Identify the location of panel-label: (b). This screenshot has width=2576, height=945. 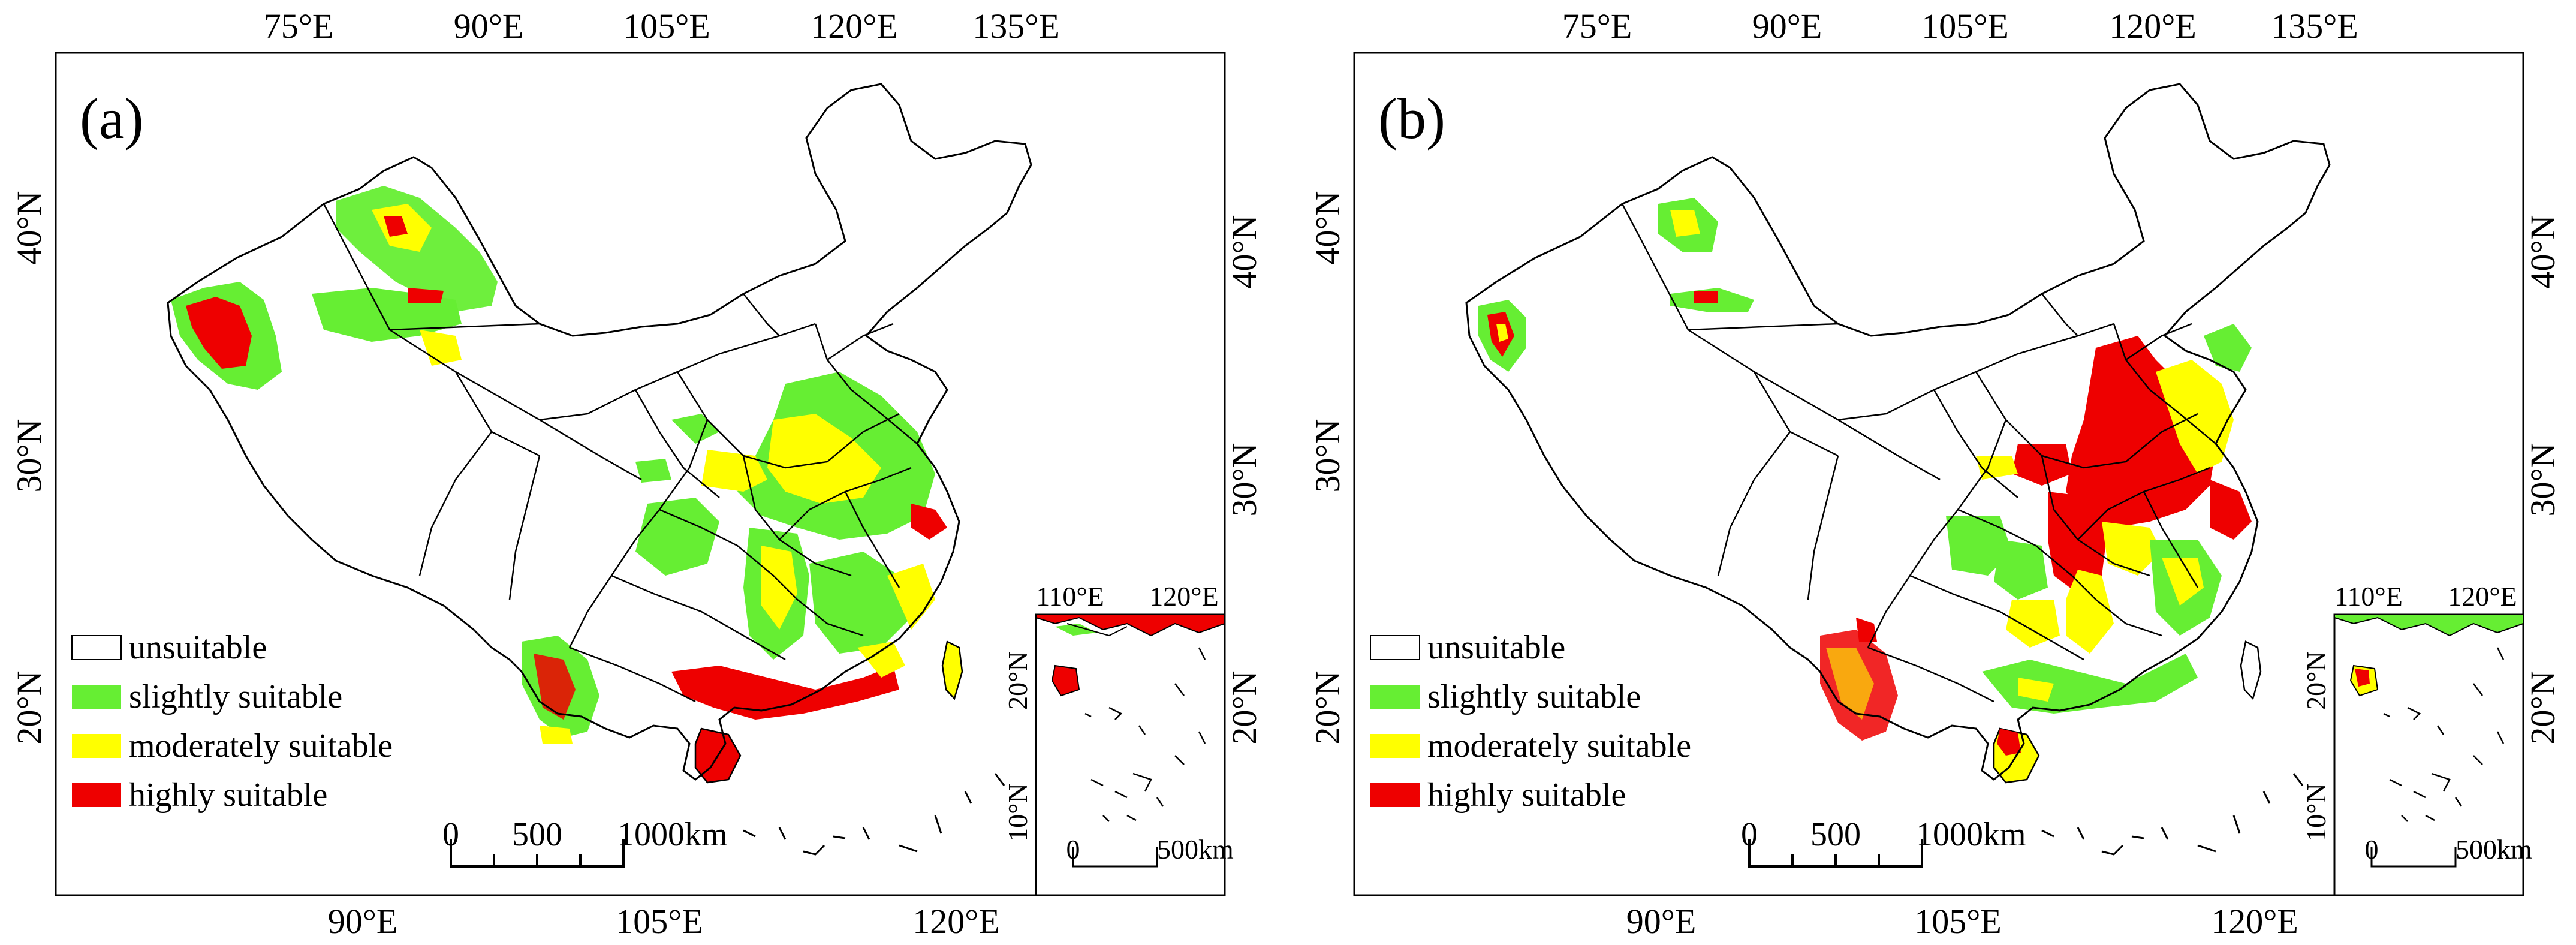
(1412, 118).